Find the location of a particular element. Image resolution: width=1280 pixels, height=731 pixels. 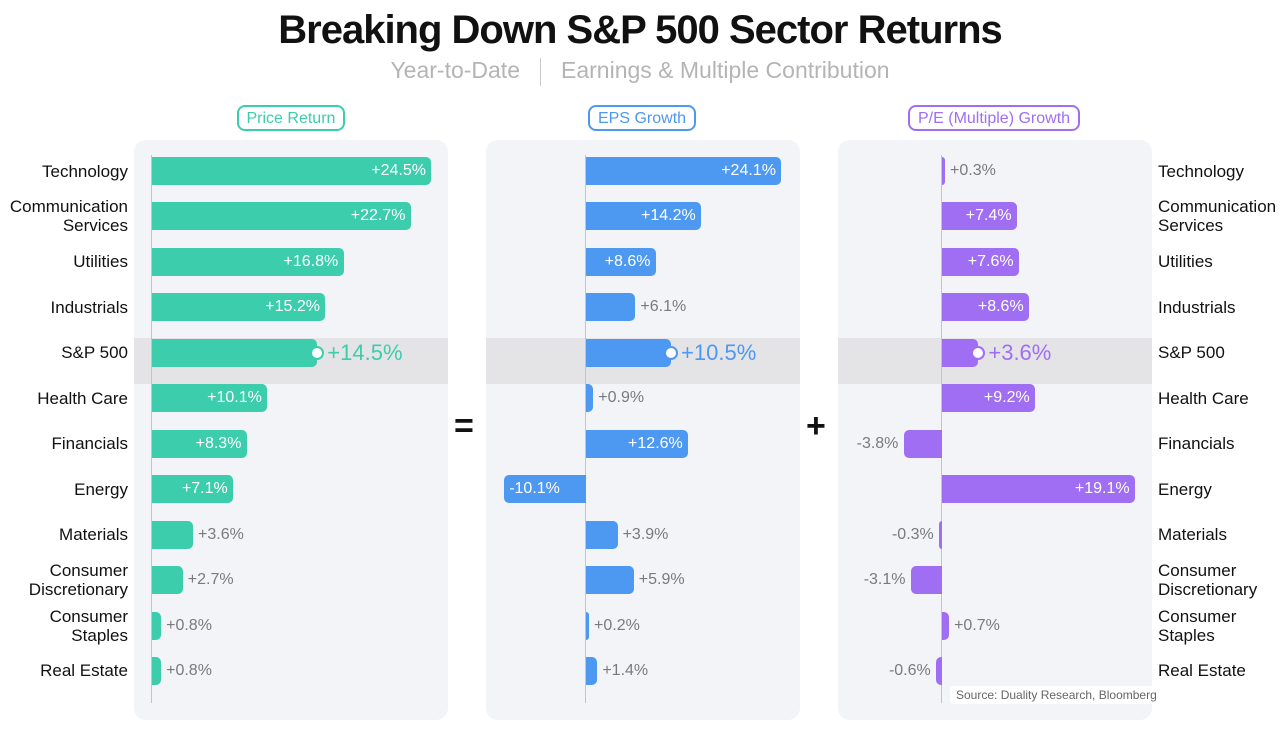

data-label: +8.6% is located at coordinates (627, 261).